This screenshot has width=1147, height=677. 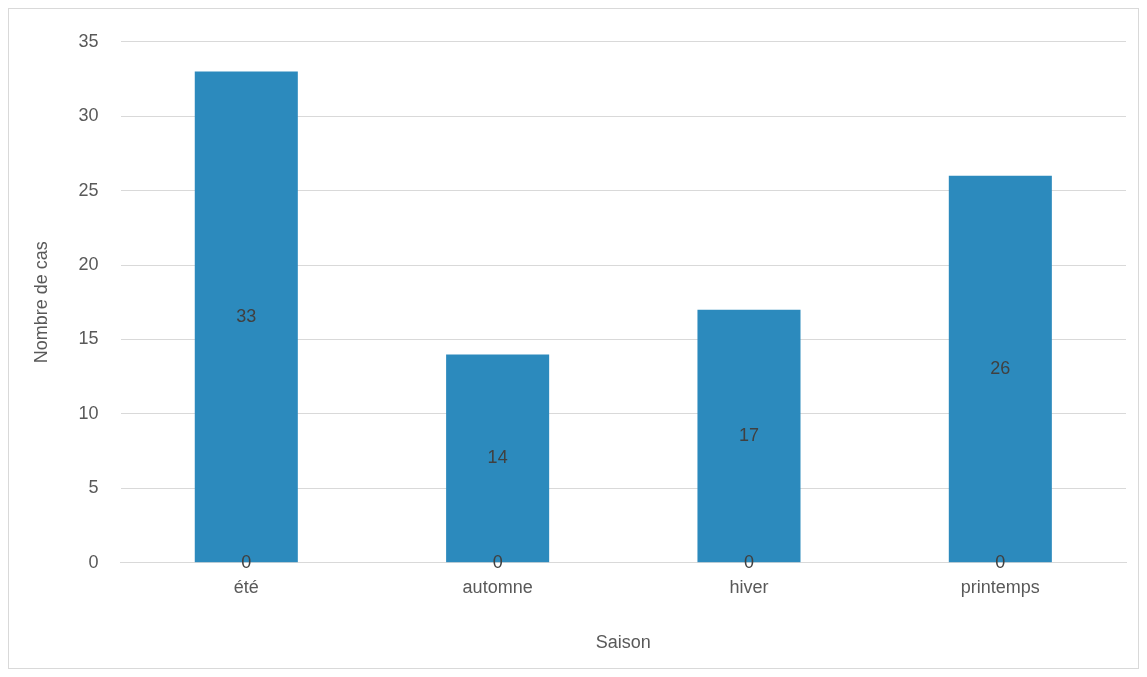 What do you see at coordinates (1000, 368) in the screenshot?
I see `data-label: 26` at bounding box center [1000, 368].